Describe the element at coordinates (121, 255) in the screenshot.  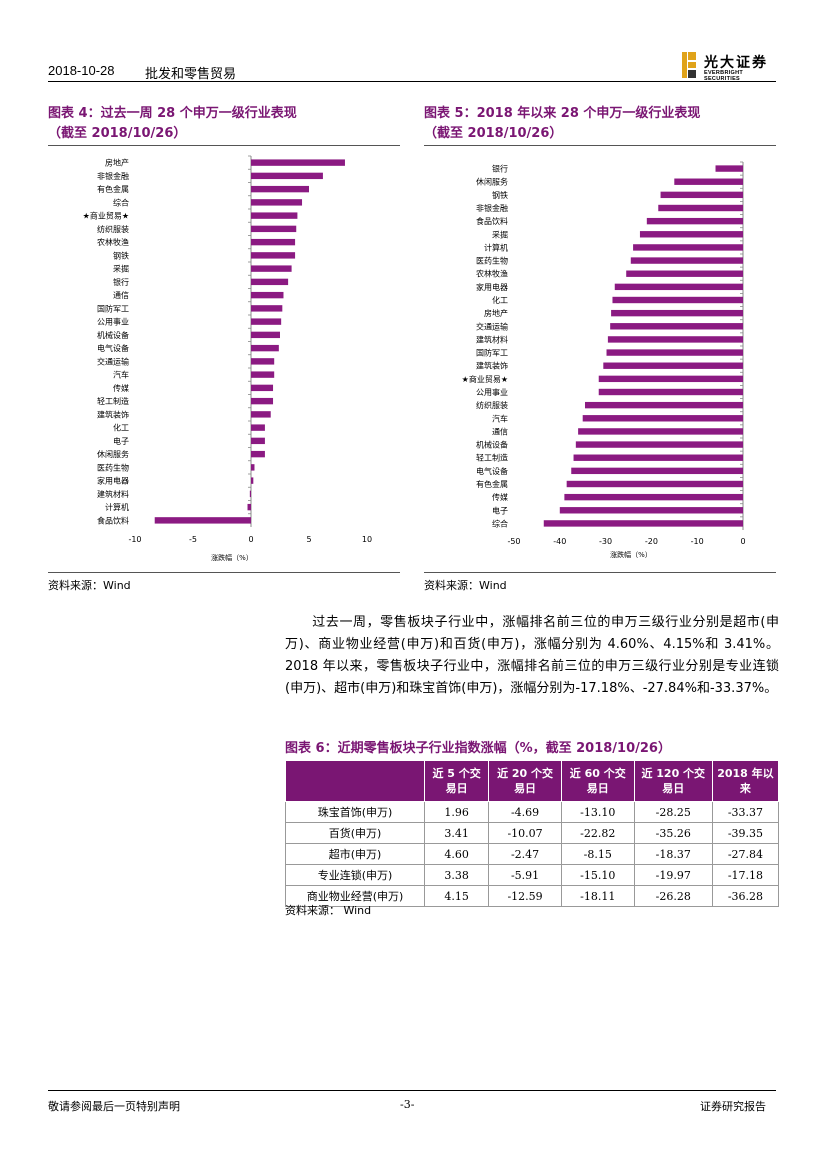
I see `category-label: 钢铁` at that location.